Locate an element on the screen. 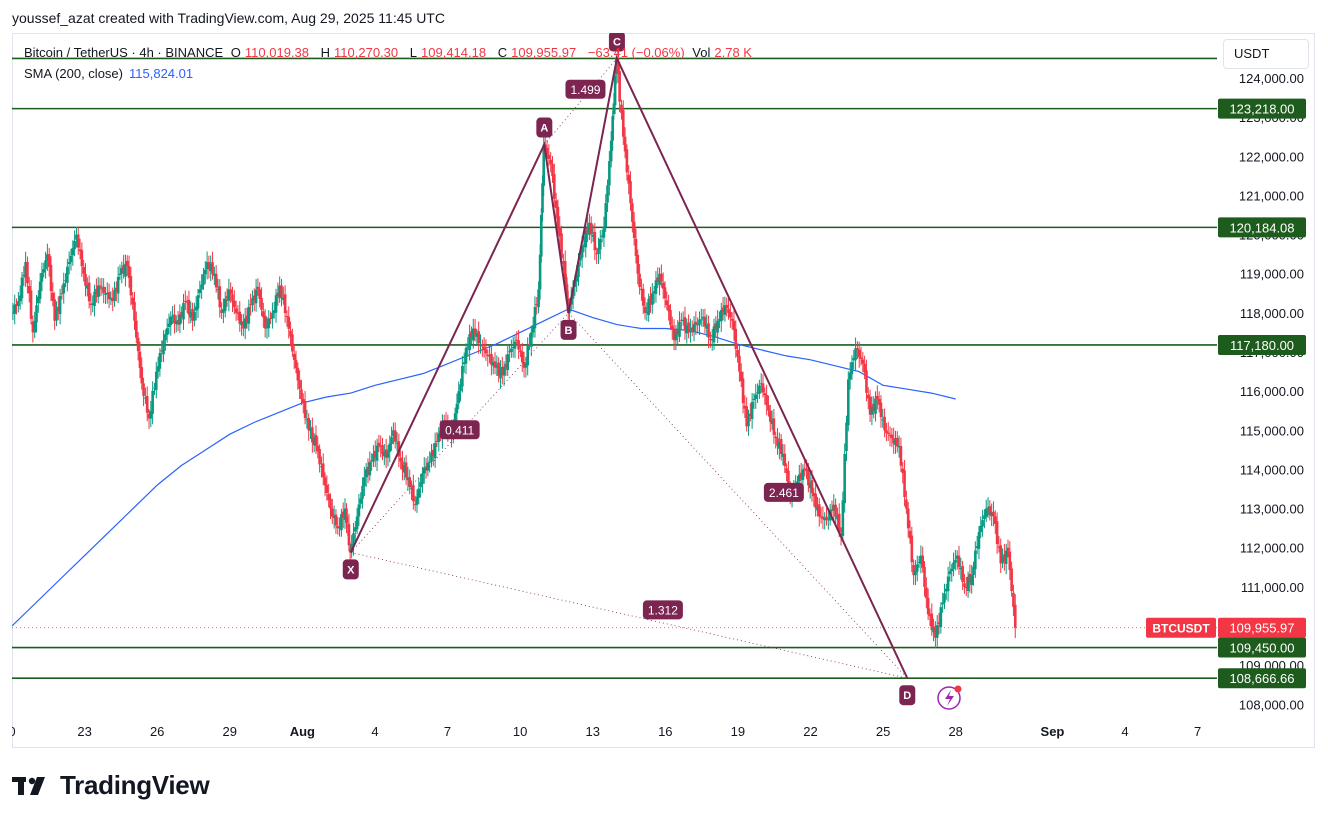 The height and width of the screenshot is (824, 1328). time-tick-label: 19 is located at coordinates (738, 731).